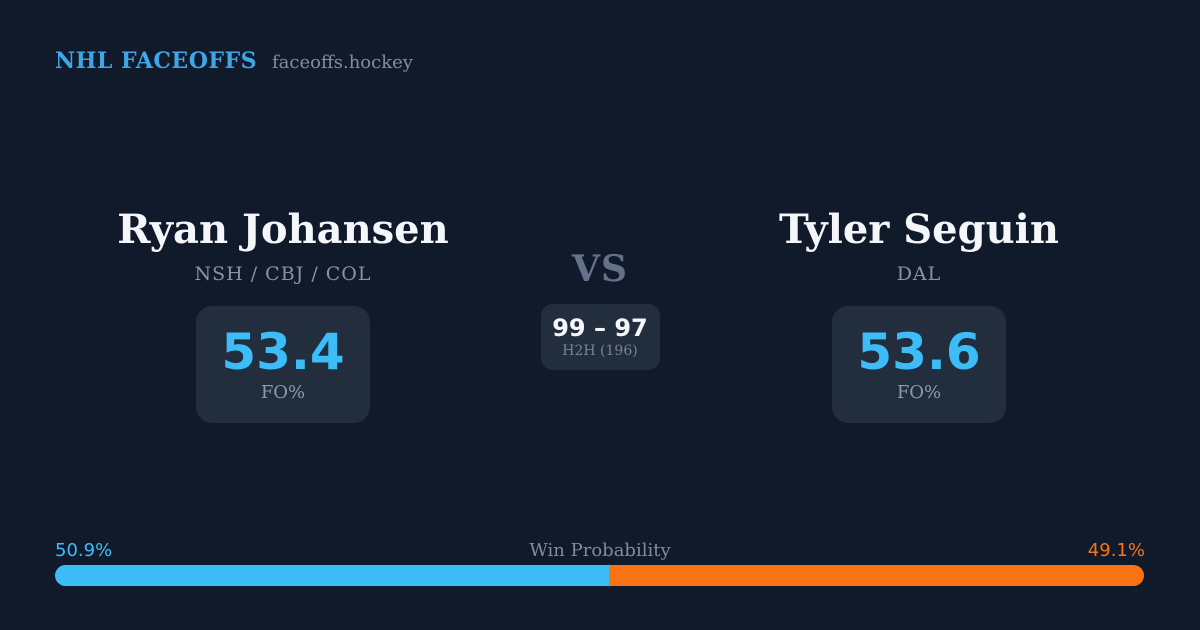  Describe the element at coordinates (84, 550) in the screenshot. I see `winprob-left-pct: 50.9%` at that location.